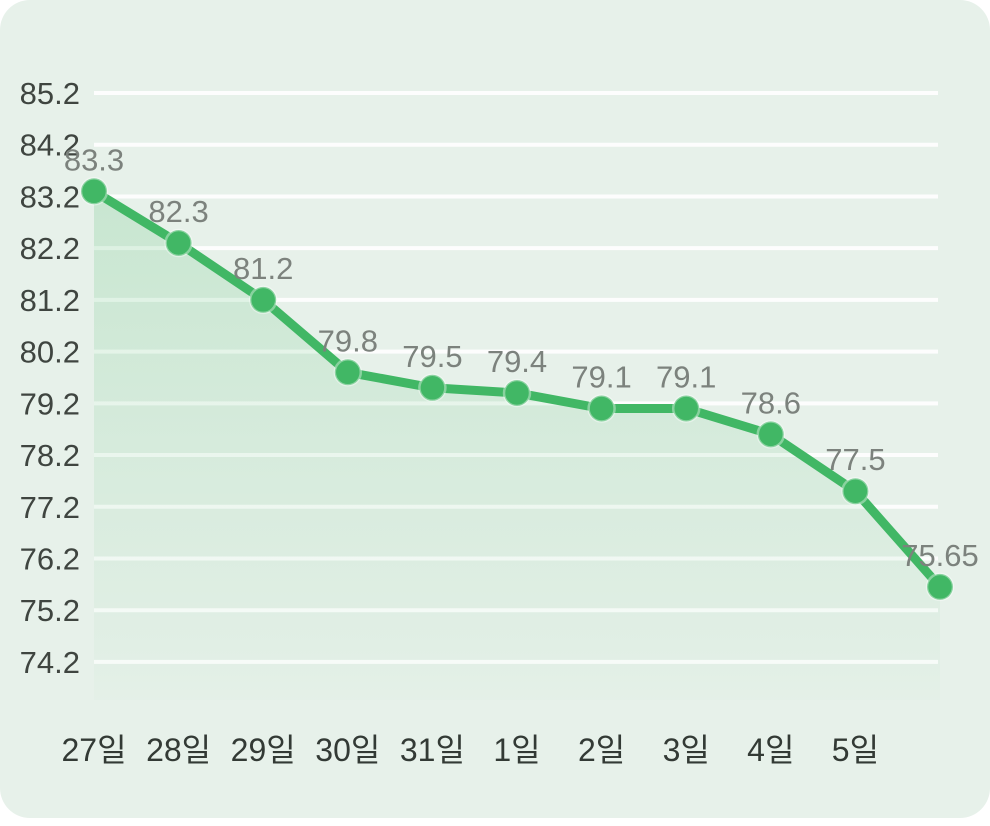  What do you see at coordinates (50, 403) in the screenshot?
I see `y-tick-label: 79.2` at bounding box center [50, 403].